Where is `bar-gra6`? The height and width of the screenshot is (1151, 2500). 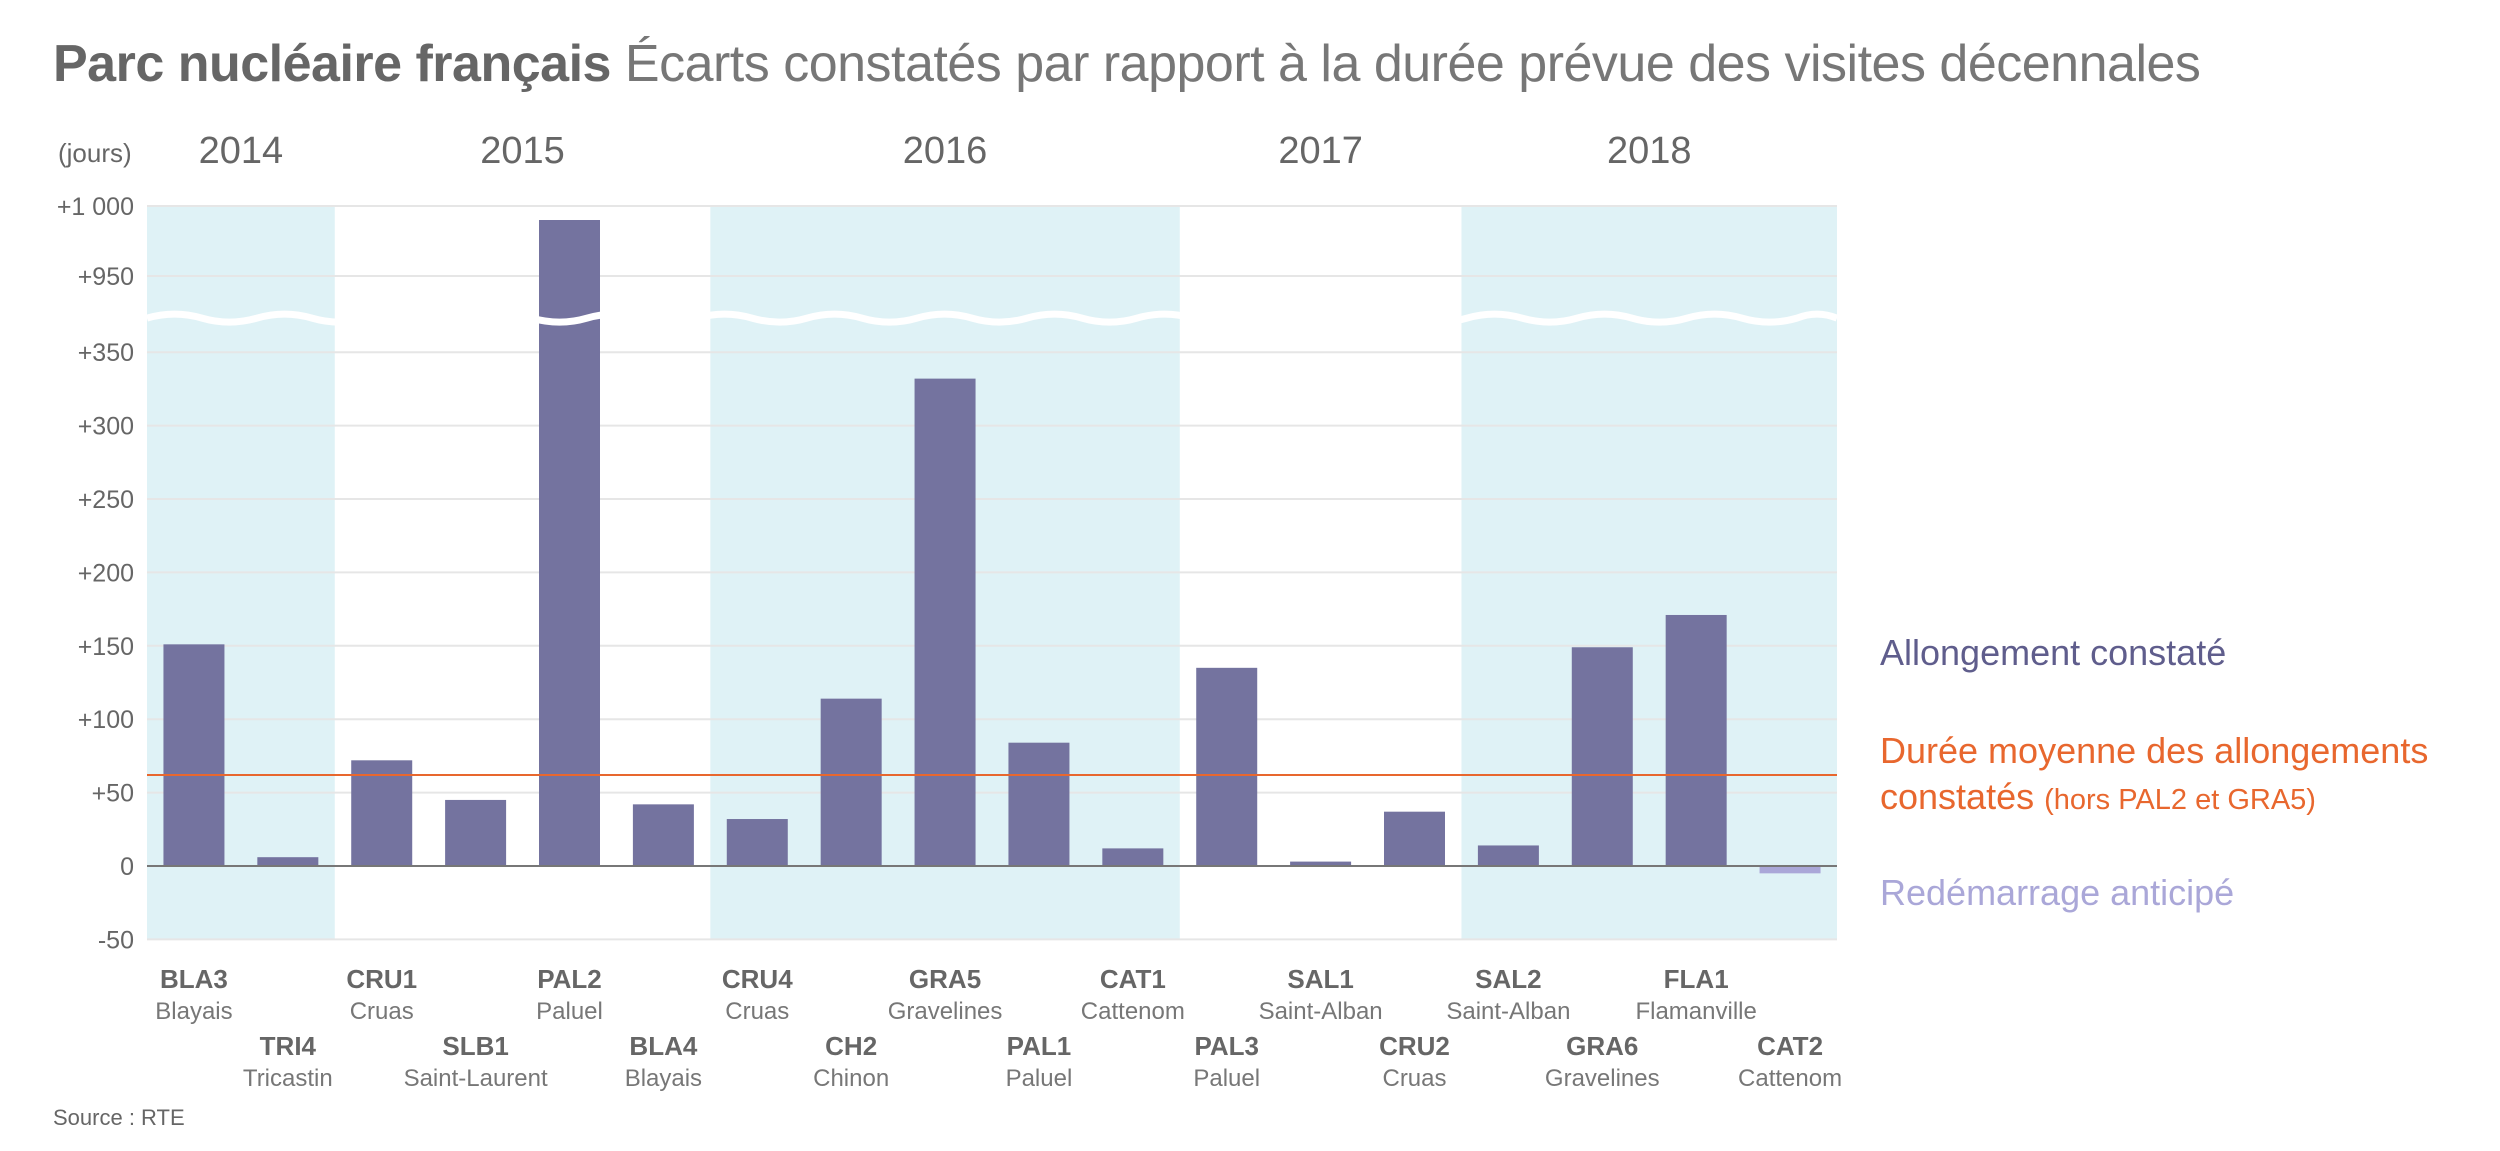
bar-gra6 is located at coordinates (1602, 756).